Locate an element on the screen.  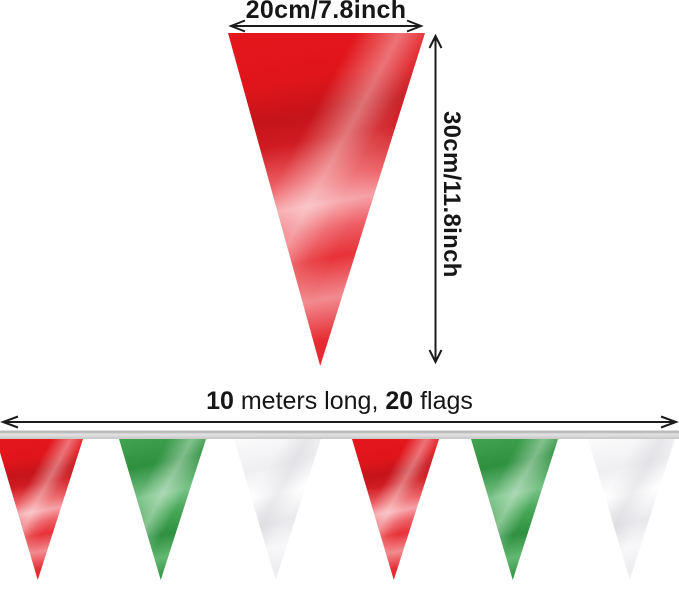
banner-length-meters: 10 is located at coordinates (220, 401).